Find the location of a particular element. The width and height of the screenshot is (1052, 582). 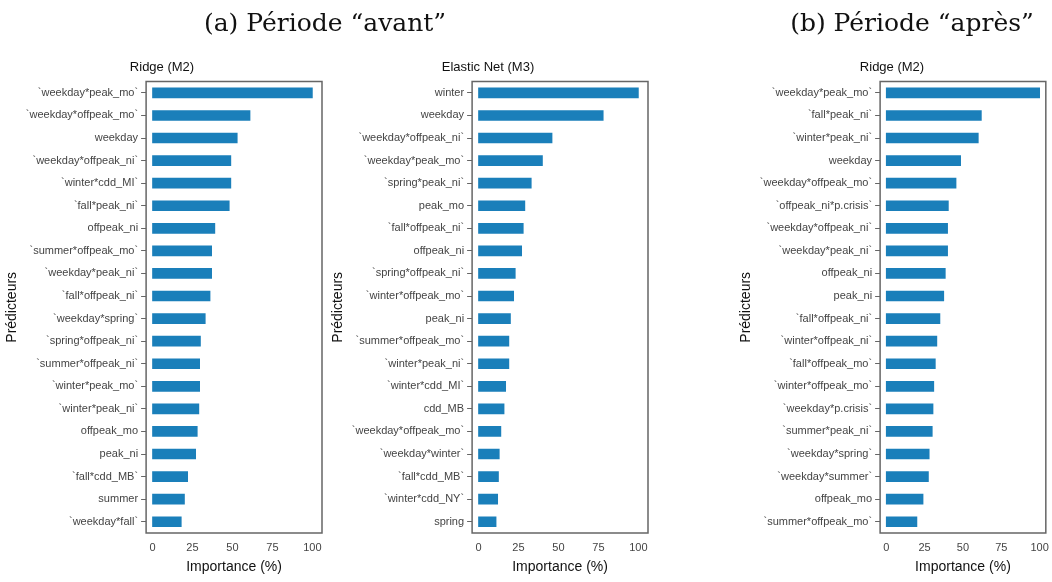

y-tick-label: `fall*offpeak_mo` is located at coordinates (831, 362).